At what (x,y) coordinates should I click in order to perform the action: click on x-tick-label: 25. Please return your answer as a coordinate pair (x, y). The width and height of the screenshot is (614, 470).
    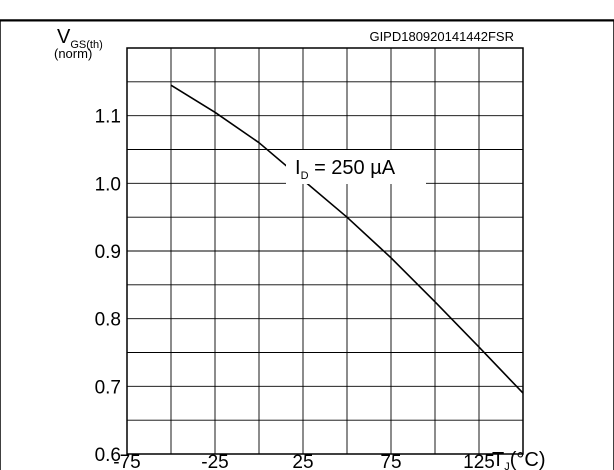
    Looking at the image, I should click on (302, 461).